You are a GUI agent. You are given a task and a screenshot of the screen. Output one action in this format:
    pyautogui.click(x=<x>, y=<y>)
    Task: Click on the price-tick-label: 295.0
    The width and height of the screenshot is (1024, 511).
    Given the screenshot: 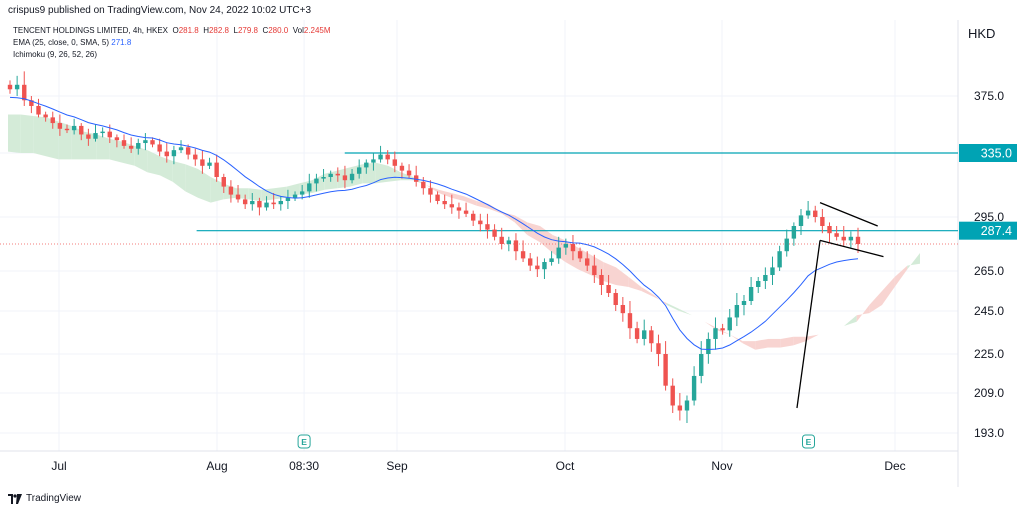 What is the action you would take?
    pyautogui.click(x=989, y=217)
    